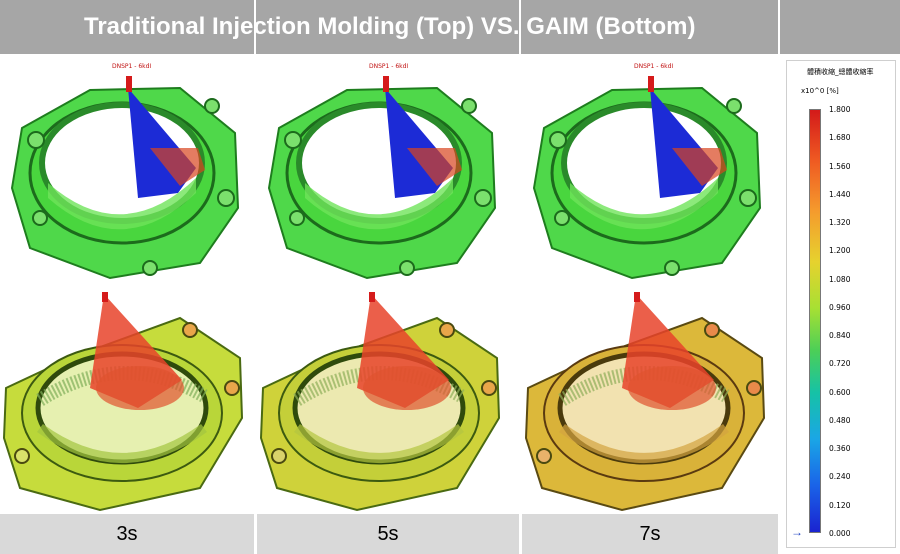 Image resolution: width=900 pixels, height=554 pixels. I want to click on legend-tick-label: 0.480, so click(840, 420).